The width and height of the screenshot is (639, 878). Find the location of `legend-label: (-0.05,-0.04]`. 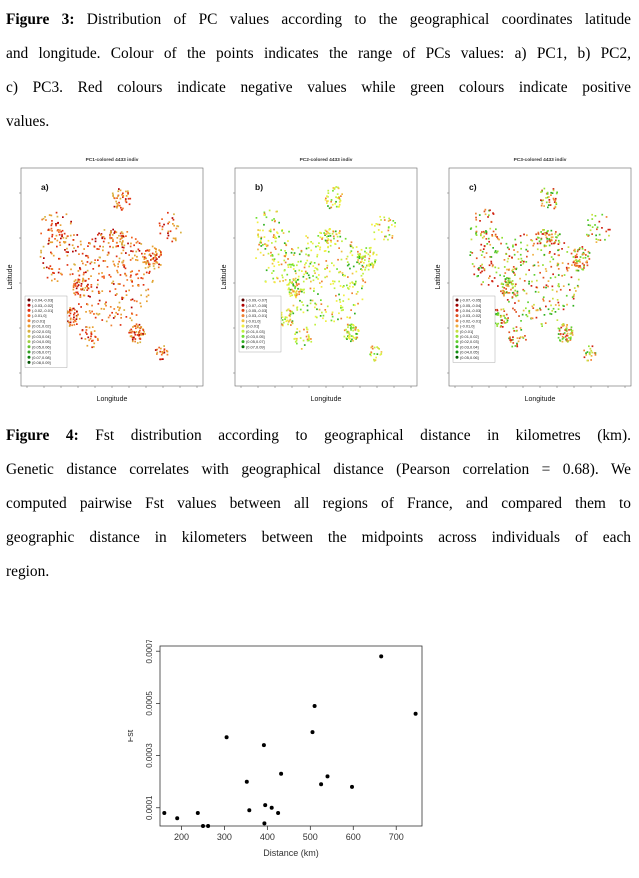

legend-label: (-0.05,-0.04] is located at coordinates (470, 305).